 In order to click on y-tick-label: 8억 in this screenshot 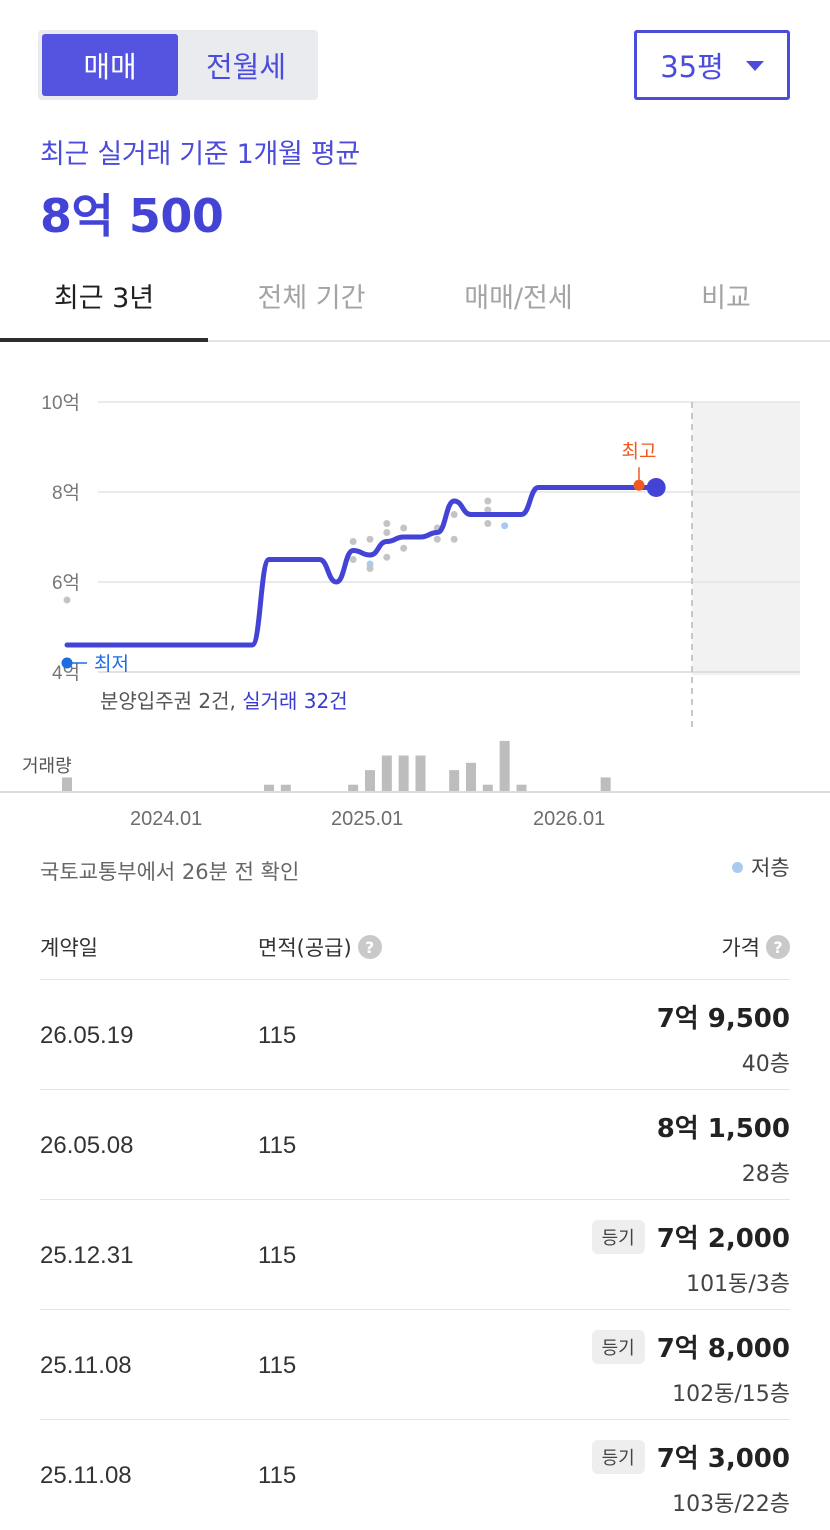, I will do `click(66, 493)`.